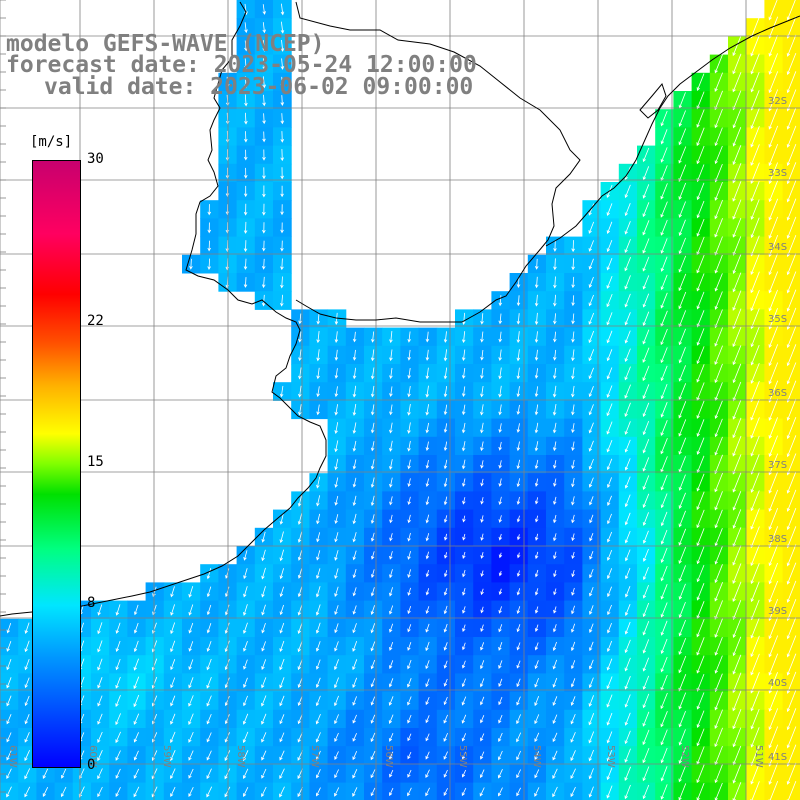  Describe the element at coordinates (388, 756) in the screenshot. I see `longitude-label: 56W` at that location.